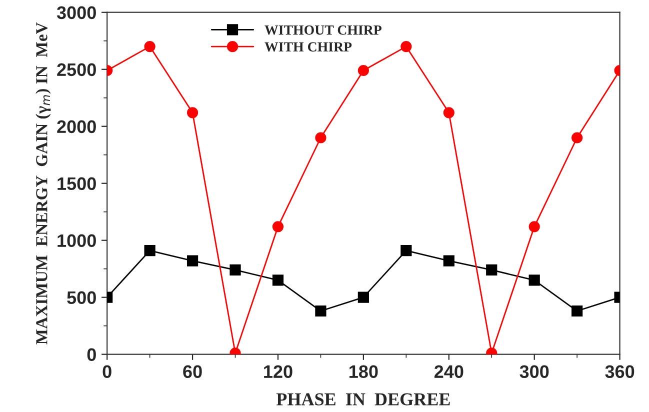 The width and height of the screenshot is (649, 412). What do you see at coordinates (91, 355) in the screenshot?
I see `y-tick-label: 0` at bounding box center [91, 355].